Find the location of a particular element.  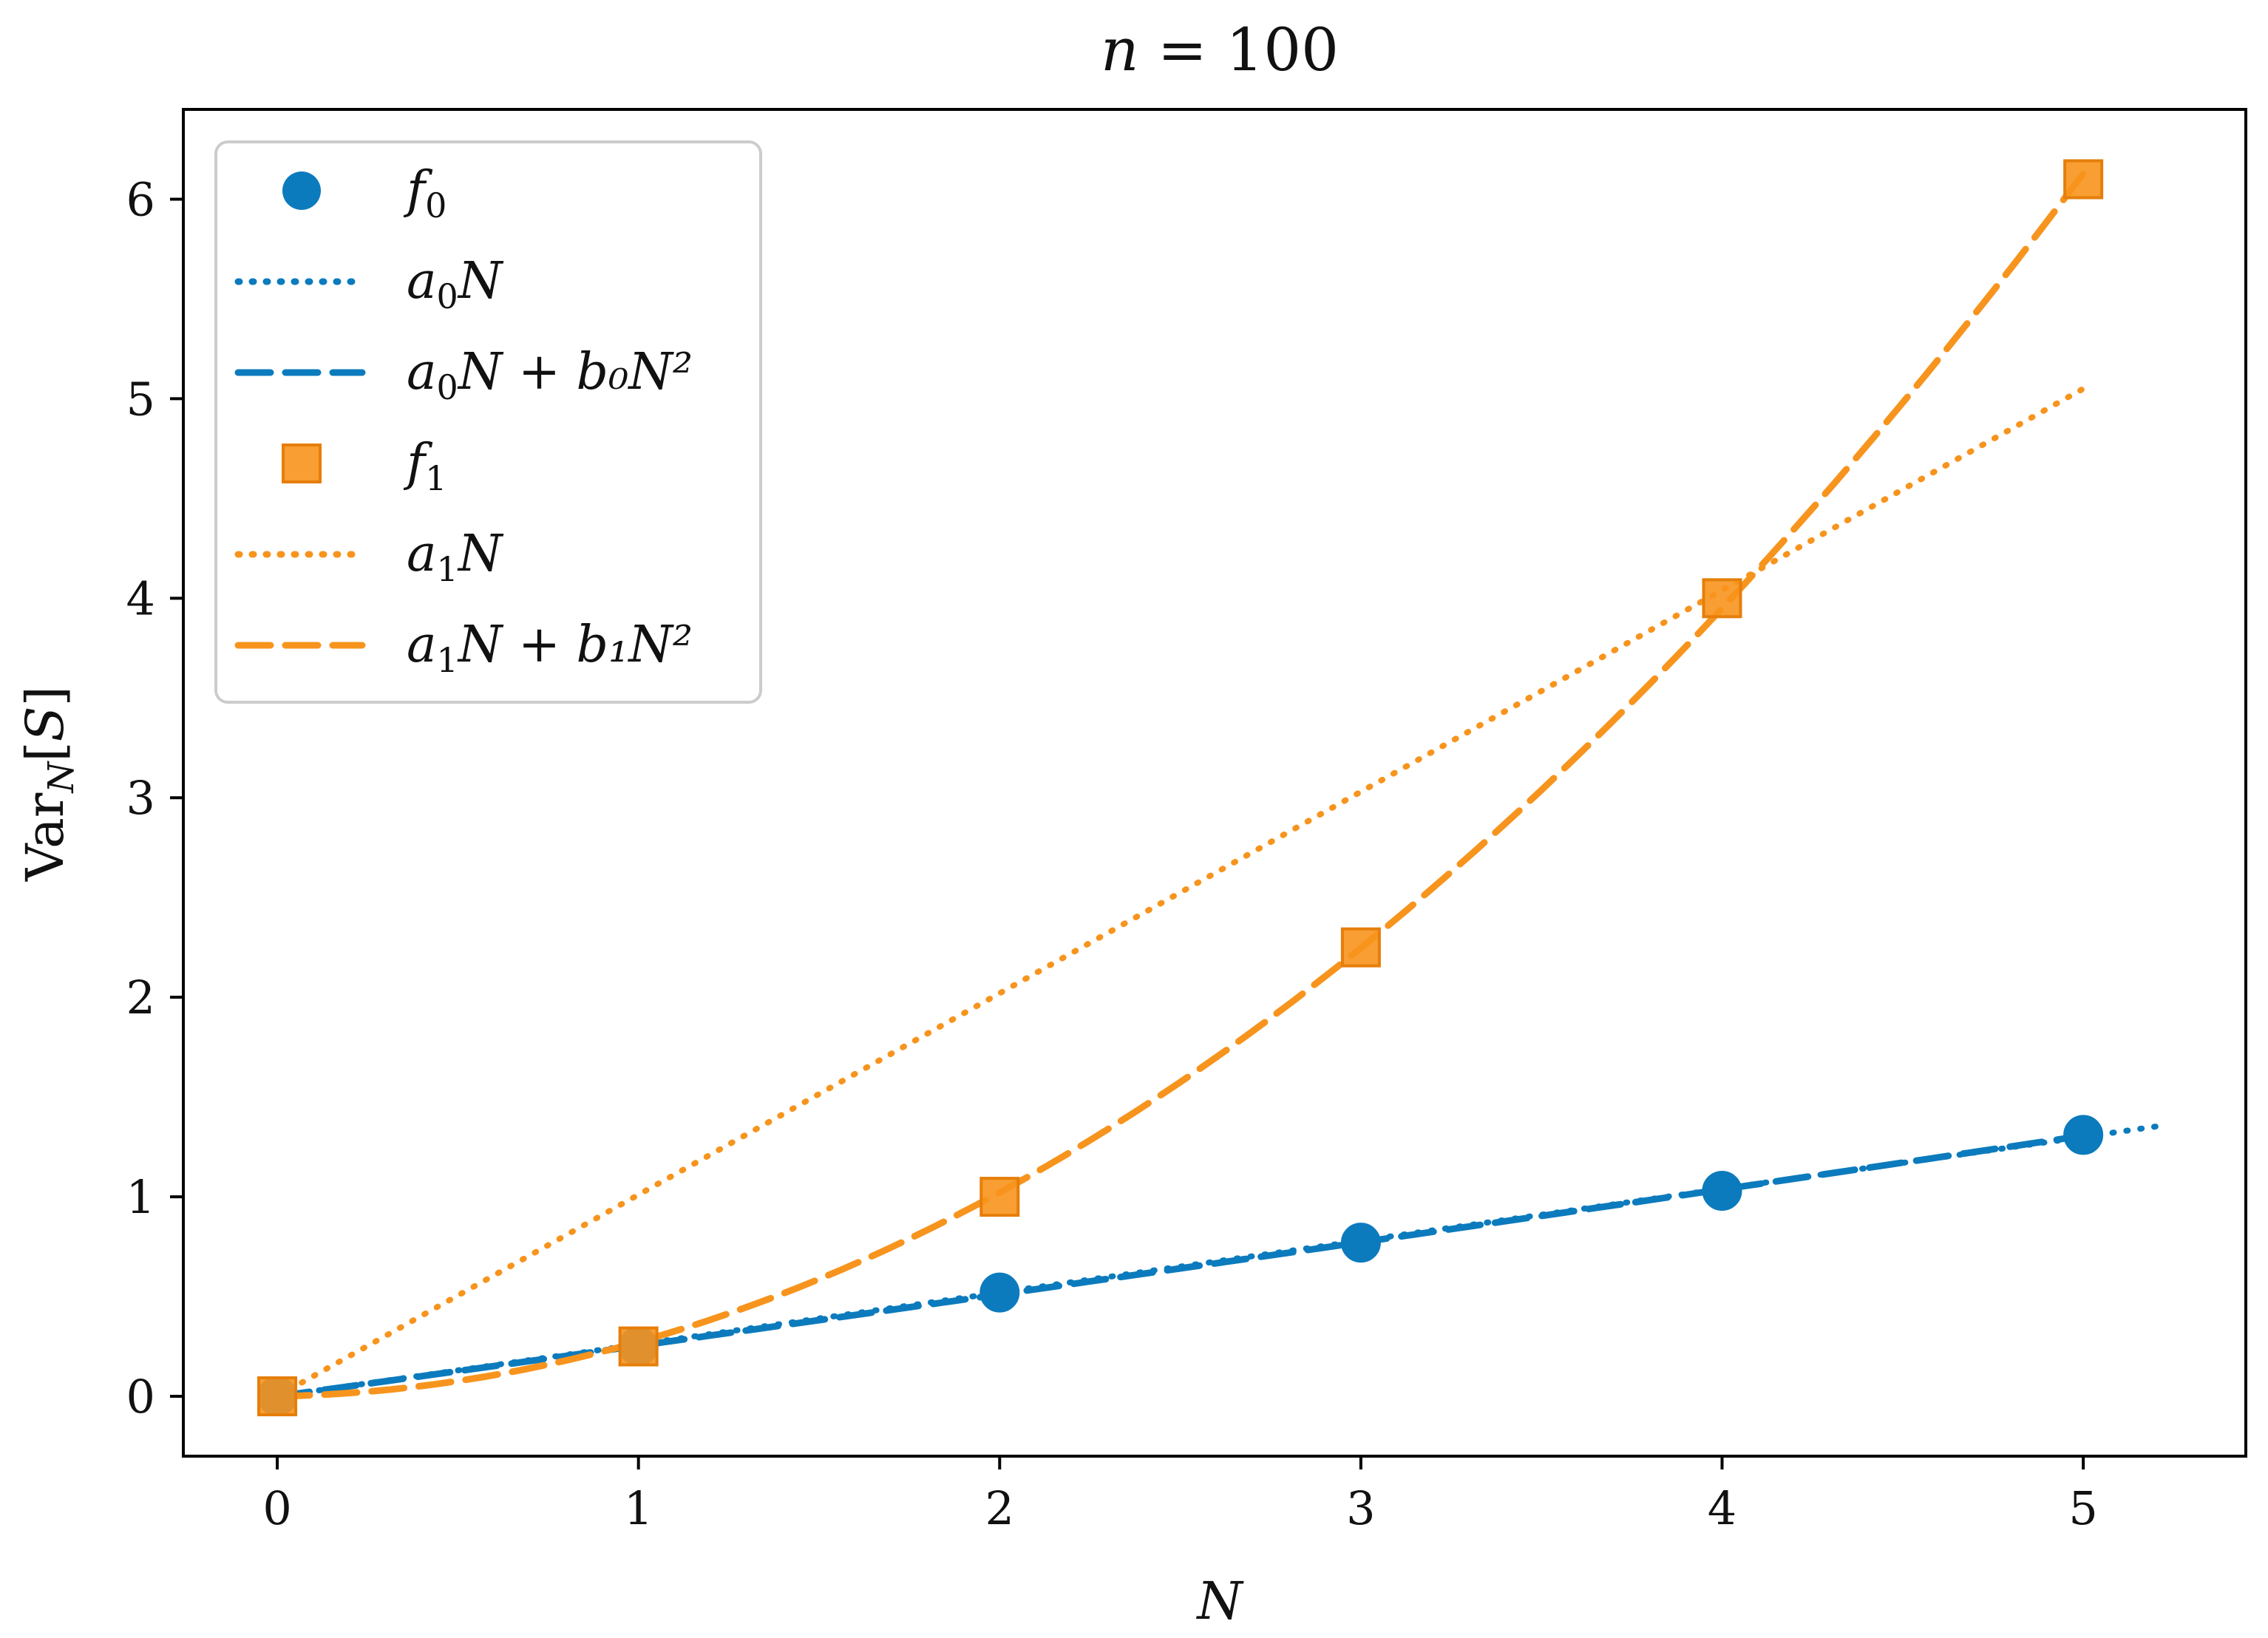

x-tick-label: 3 is located at coordinates (1360, 1508).